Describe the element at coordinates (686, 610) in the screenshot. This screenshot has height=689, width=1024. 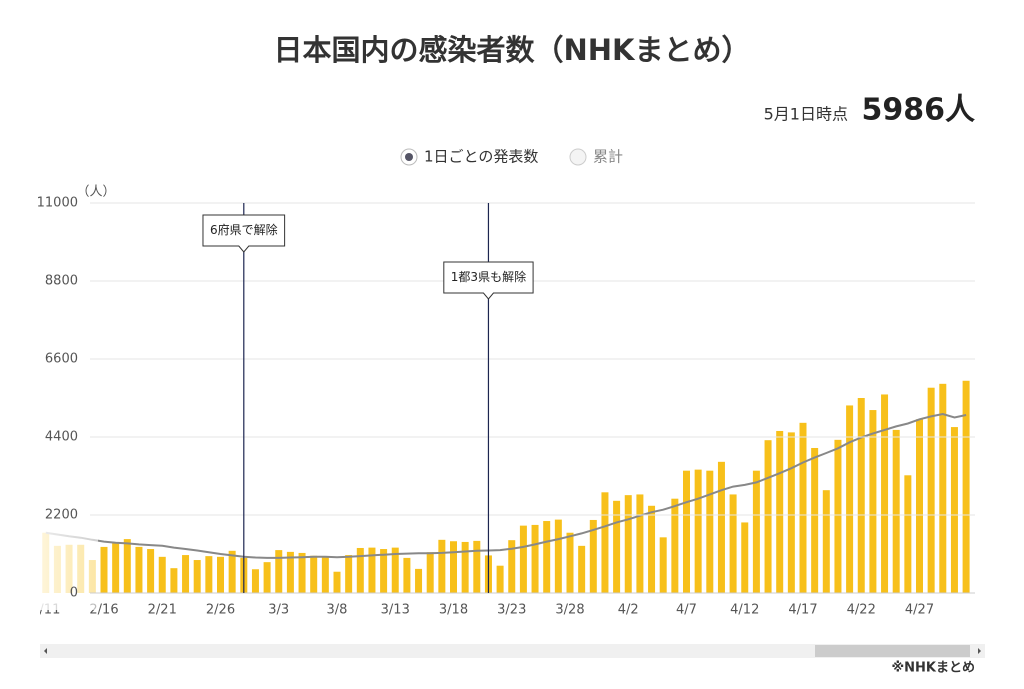
I see `x-tick-label: 4/7` at that location.